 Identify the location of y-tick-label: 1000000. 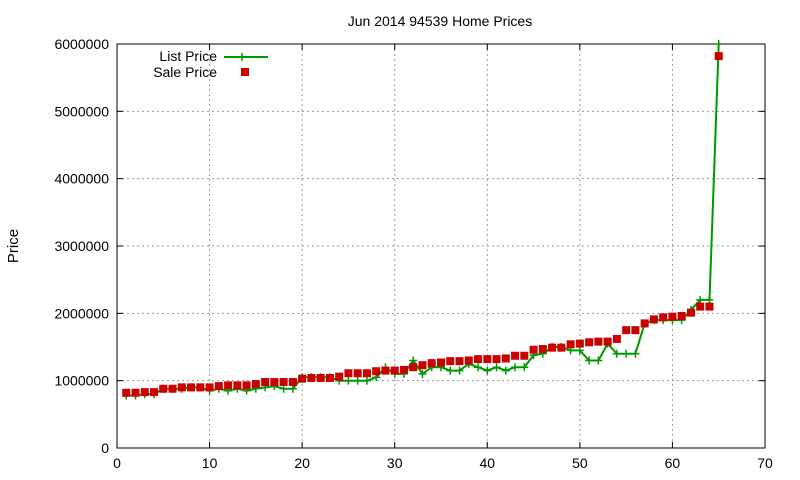
(81, 381).